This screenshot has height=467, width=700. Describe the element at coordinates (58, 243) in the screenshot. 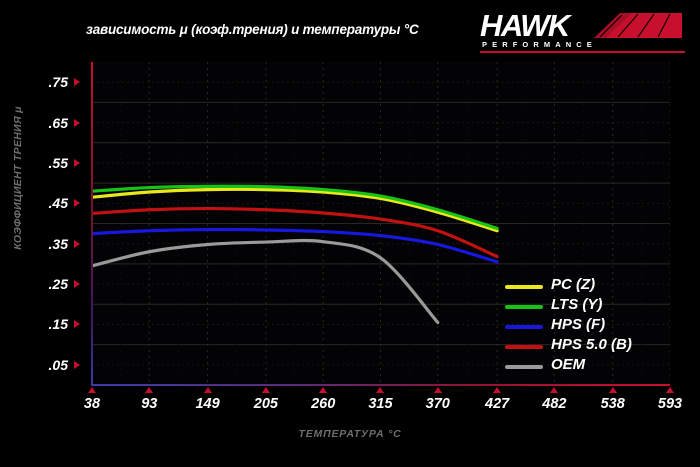

I see `y-tick-label: .35` at that location.